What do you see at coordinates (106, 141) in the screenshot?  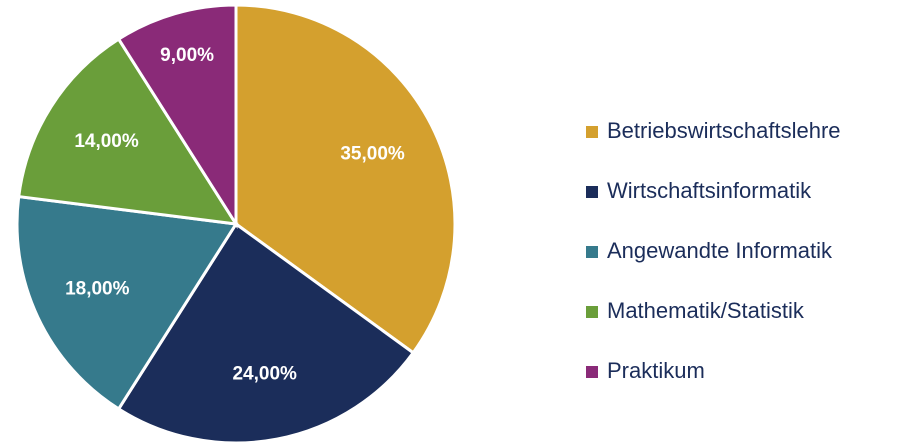 I see `slice-label: 14,00%` at bounding box center [106, 141].